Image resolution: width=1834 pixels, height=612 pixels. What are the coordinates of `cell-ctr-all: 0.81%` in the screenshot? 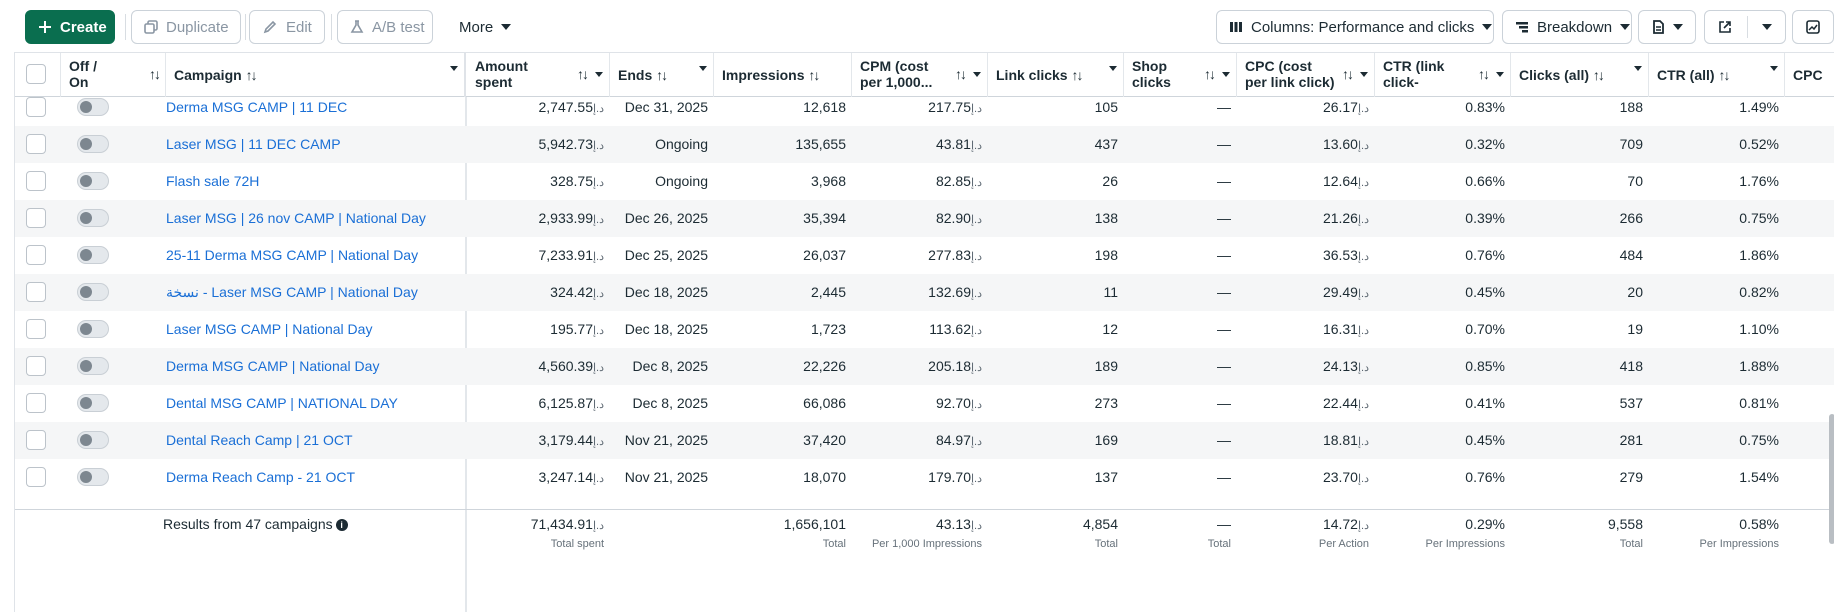 It's located at (1759, 403).